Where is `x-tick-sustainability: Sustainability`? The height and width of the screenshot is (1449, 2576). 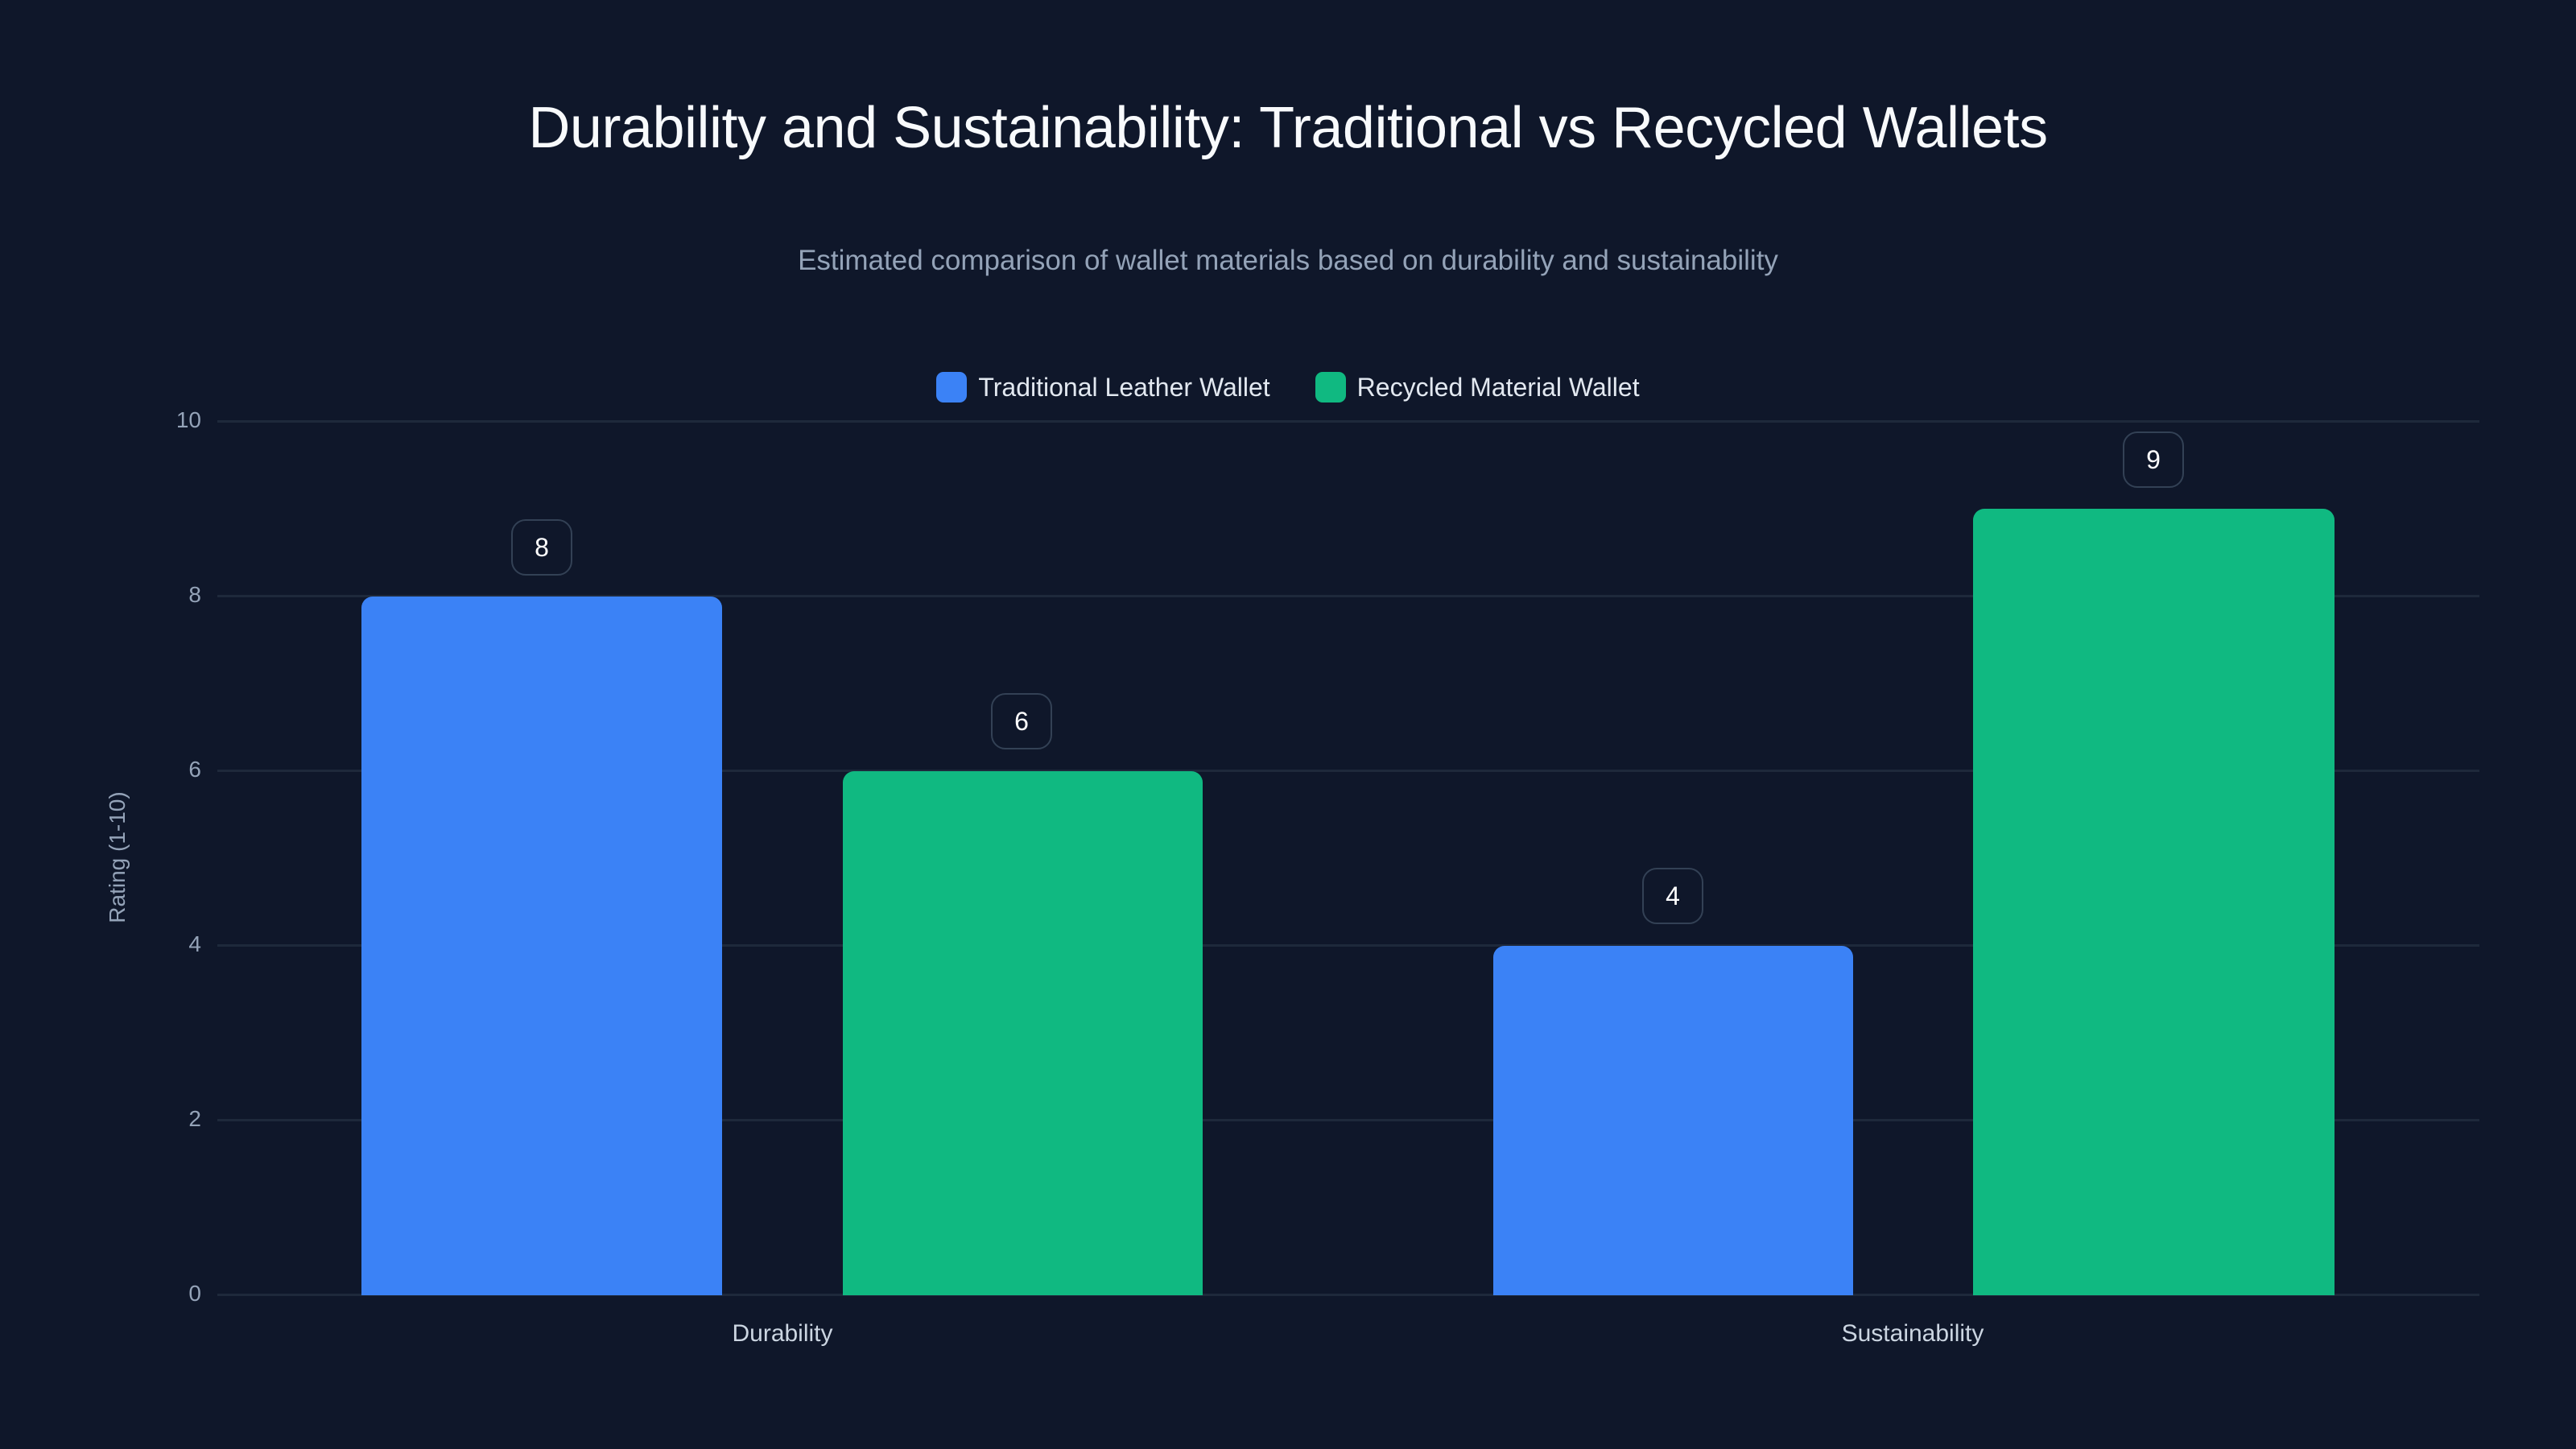
x-tick-sustainability: Sustainability is located at coordinates (1912, 1333).